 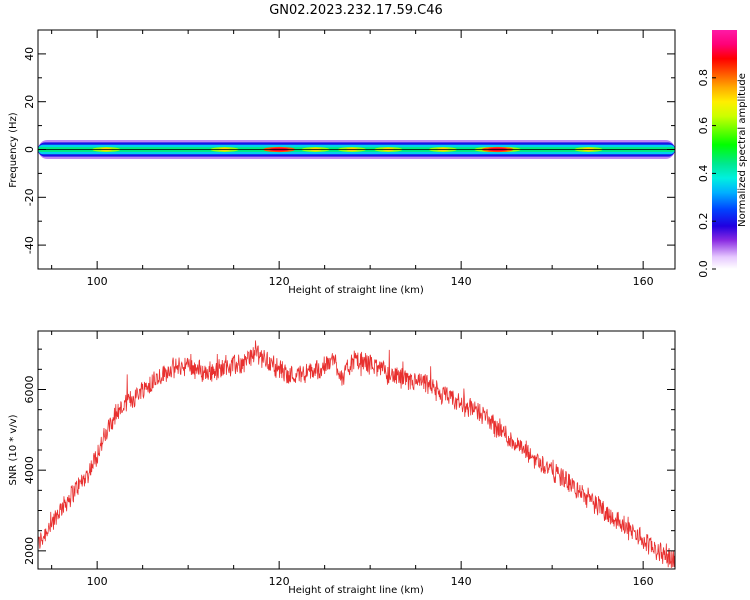 What do you see at coordinates (356, 10) in the screenshot?
I see `figure-title: GN02.2023.232.17.59.C46` at bounding box center [356, 10].